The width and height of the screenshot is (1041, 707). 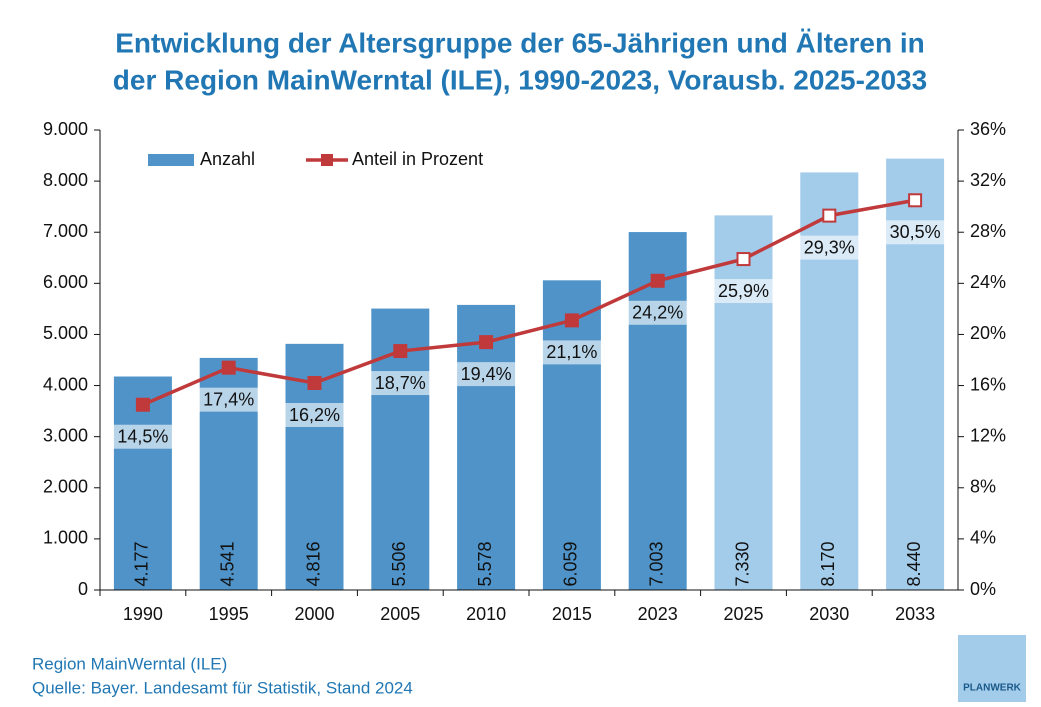 I want to click on line-value-label: 17,4%, so click(x=228, y=399).